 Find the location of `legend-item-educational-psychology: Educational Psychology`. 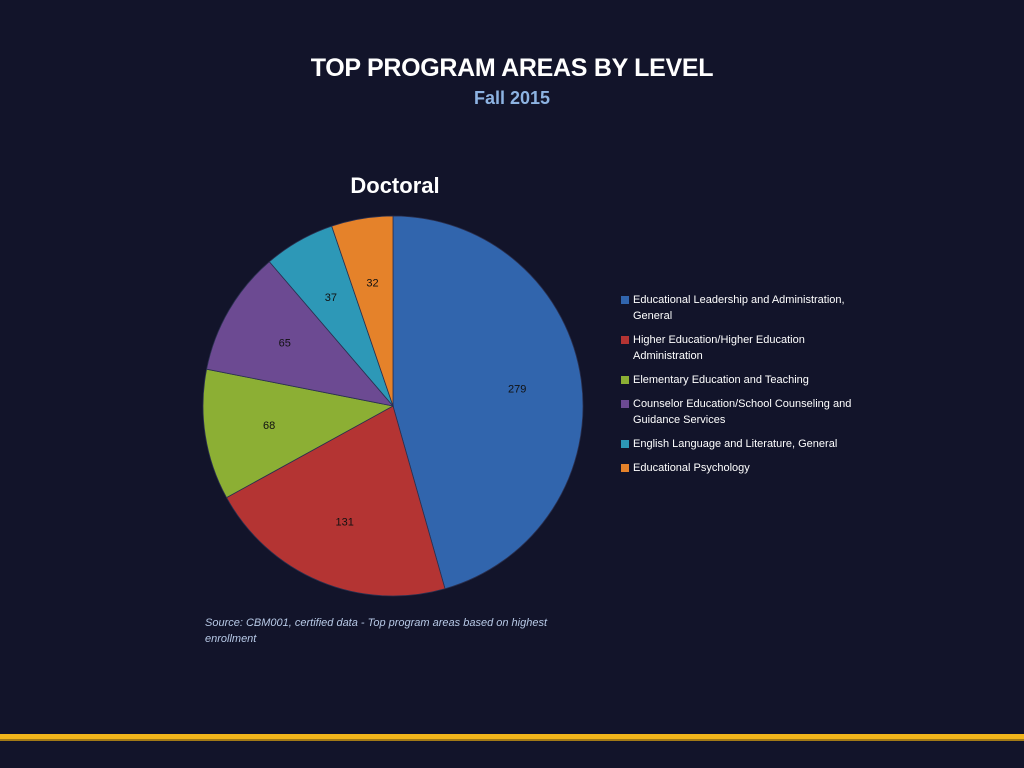

legend-item-educational-psychology: Educational Psychology is located at coordinates (741, 468).